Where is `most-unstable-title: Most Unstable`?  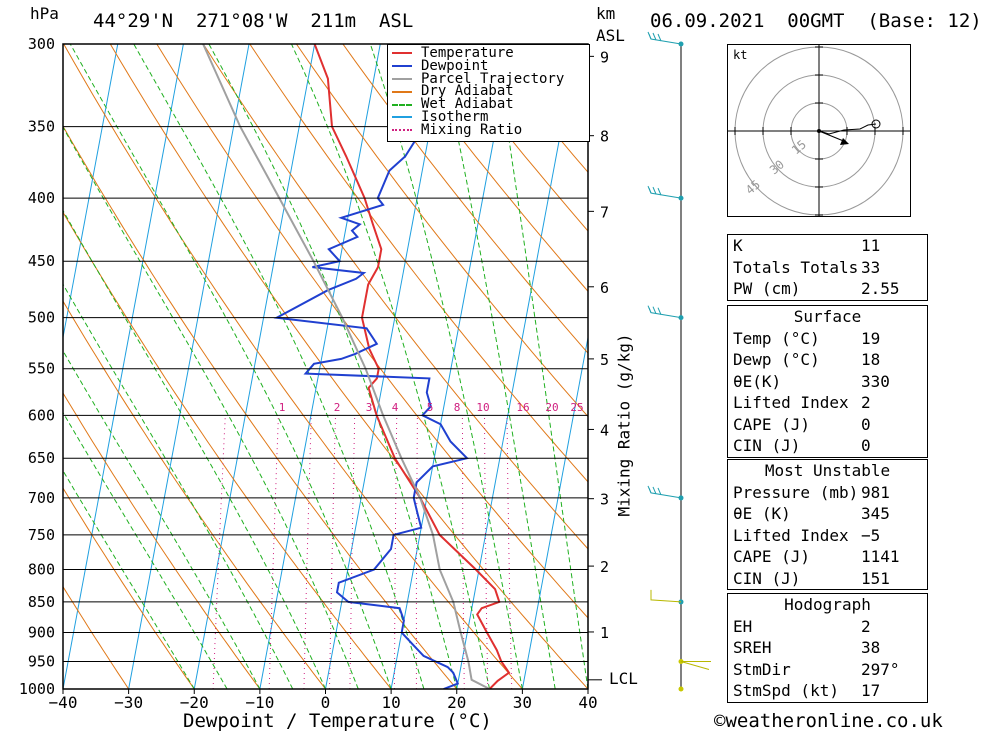
most-unstable-title: Most Unstable is located at coordinates (827, 470).